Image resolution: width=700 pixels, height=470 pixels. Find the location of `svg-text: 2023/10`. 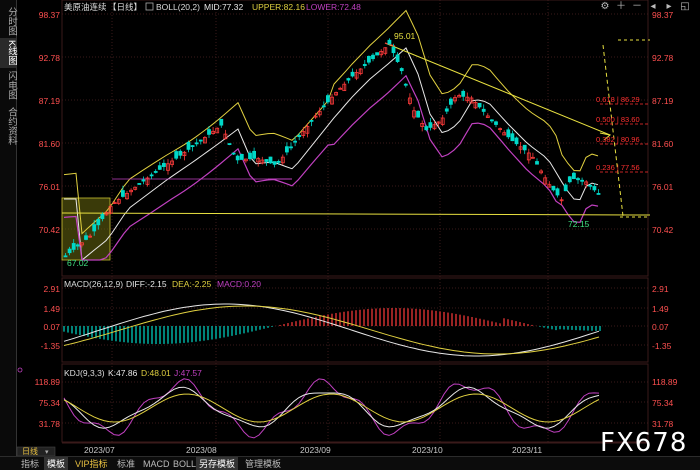

svg-text: 2023/10 is located at coordinates (427, 450).